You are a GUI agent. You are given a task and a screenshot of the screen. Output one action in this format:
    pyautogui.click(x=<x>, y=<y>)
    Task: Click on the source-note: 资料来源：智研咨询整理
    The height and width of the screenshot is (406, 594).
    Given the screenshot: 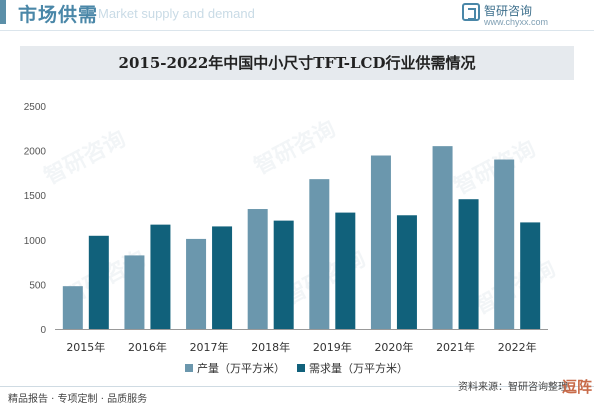 What is the action you would take?
    pyautogui.click(x=513, y=387)
    